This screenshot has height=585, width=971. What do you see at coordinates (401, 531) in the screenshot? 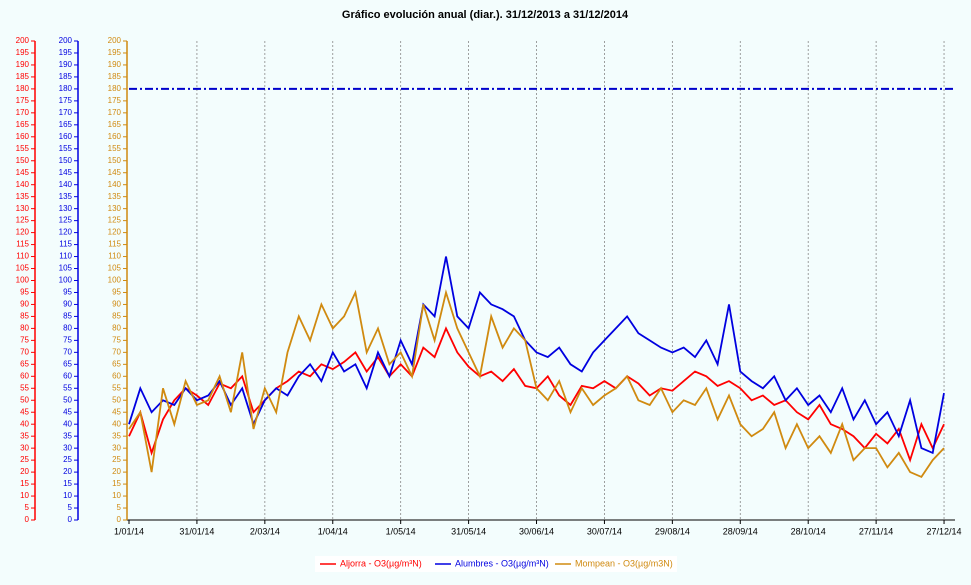
I see `x-tick-label: 1/05/14` at bounding box center [401, 531].